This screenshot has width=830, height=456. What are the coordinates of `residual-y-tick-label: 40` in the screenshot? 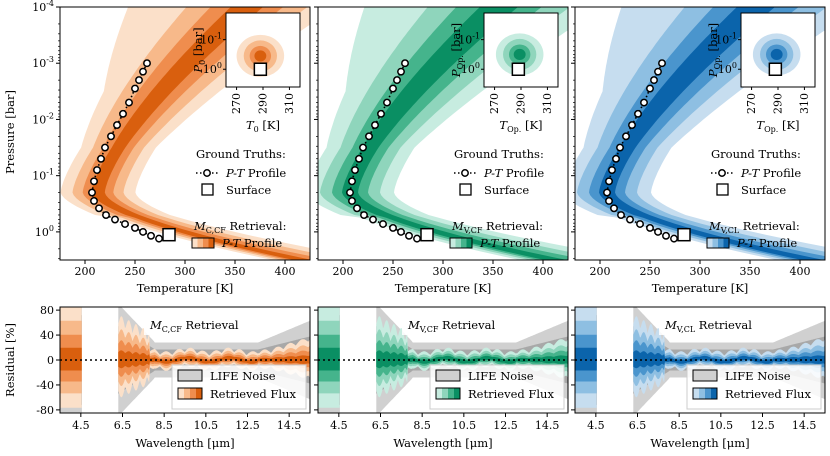 It's located at (47, 335).